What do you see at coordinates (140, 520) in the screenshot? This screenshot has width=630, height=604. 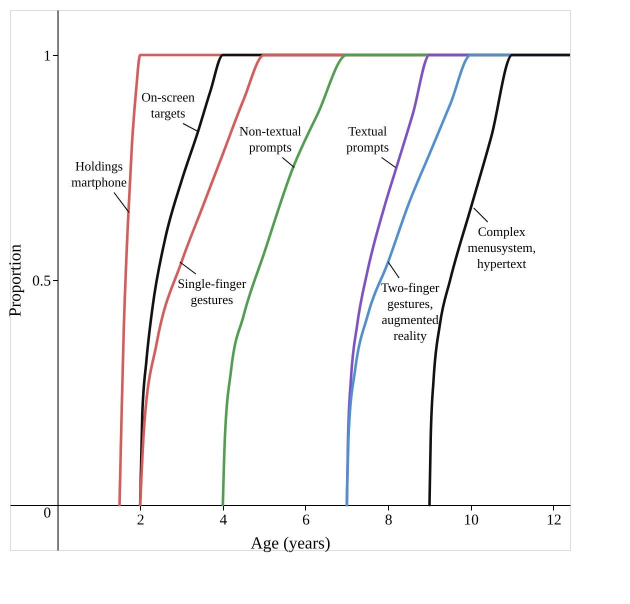 I see `x-tick-label: 2` at bounding box center [140, 520].